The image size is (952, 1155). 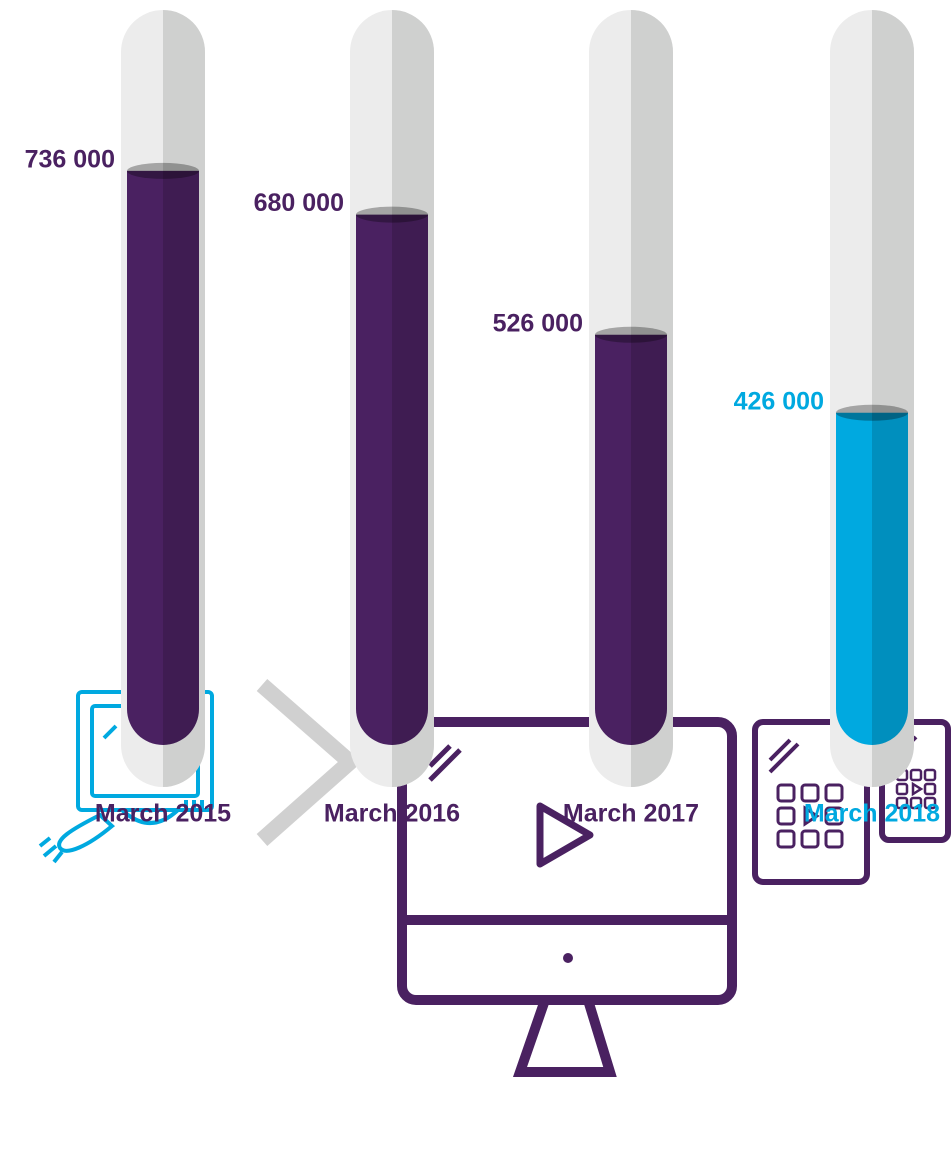 What do you see at coordinates (567, 897) in the screenshot?
I see `monitor-icon` at bounding box center [567, 897].